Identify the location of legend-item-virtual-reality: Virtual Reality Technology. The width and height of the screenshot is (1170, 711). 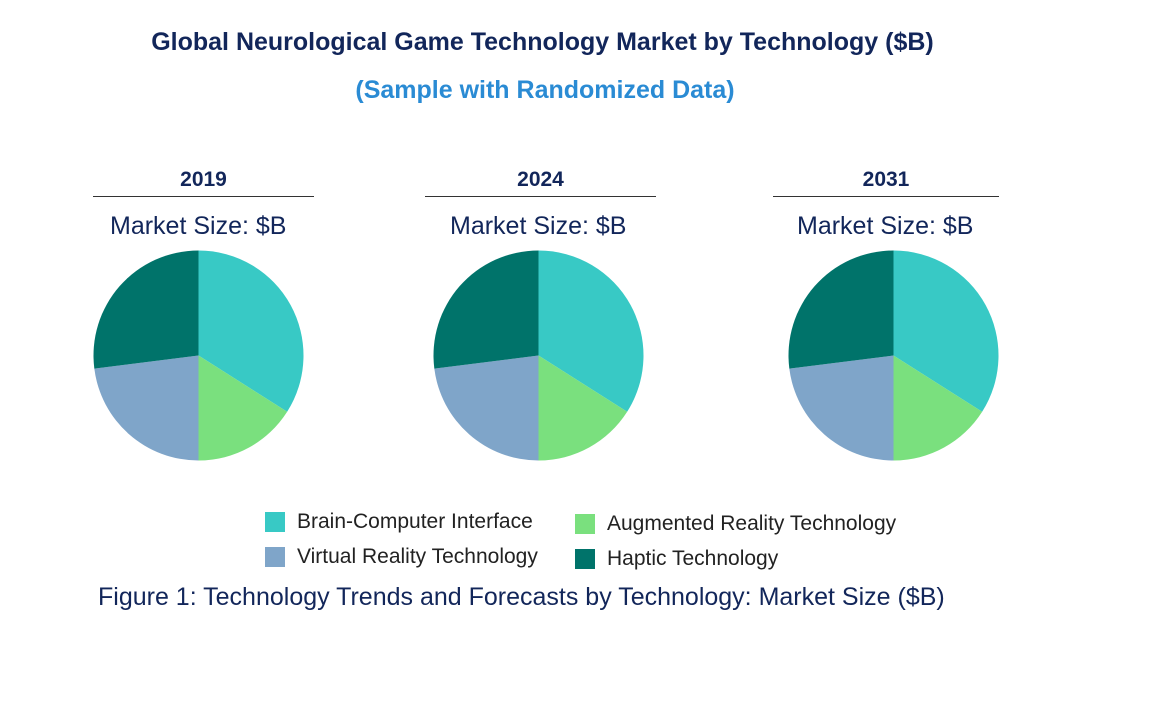
(401, 557).